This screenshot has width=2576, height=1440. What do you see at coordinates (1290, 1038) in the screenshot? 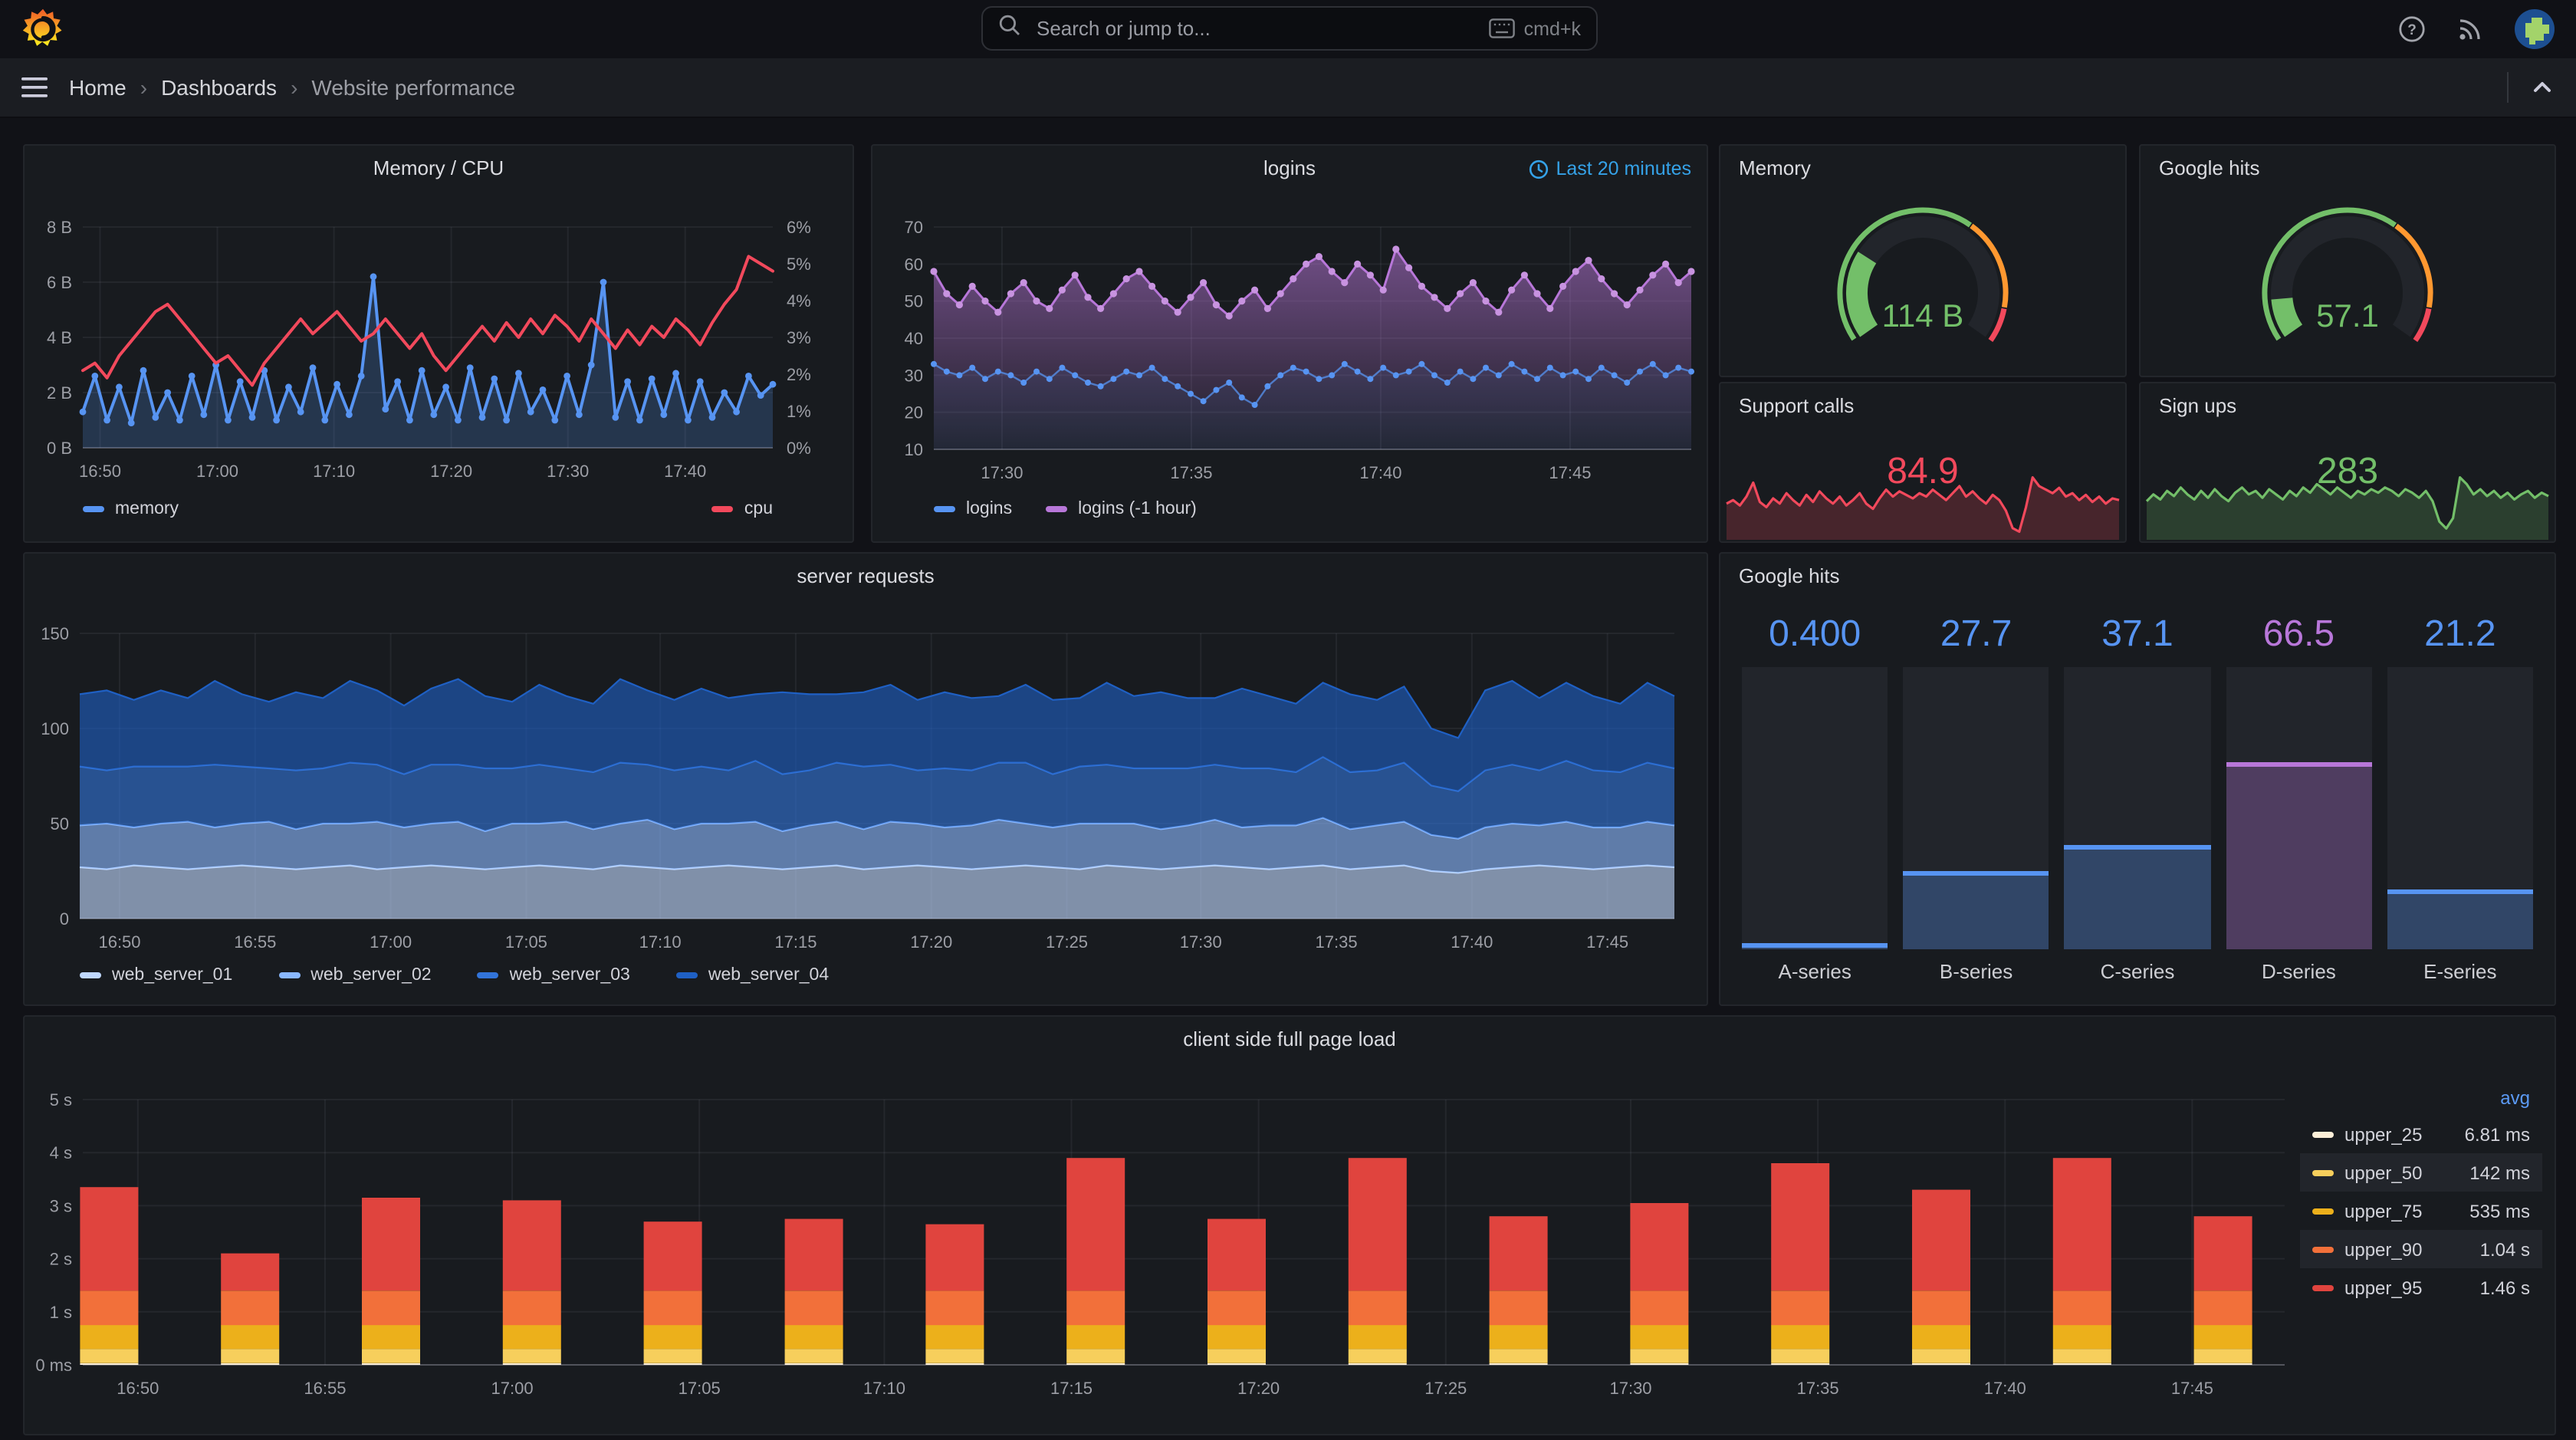
I see `panel-title: client side full page load` at bounding box center [1290, 1038].